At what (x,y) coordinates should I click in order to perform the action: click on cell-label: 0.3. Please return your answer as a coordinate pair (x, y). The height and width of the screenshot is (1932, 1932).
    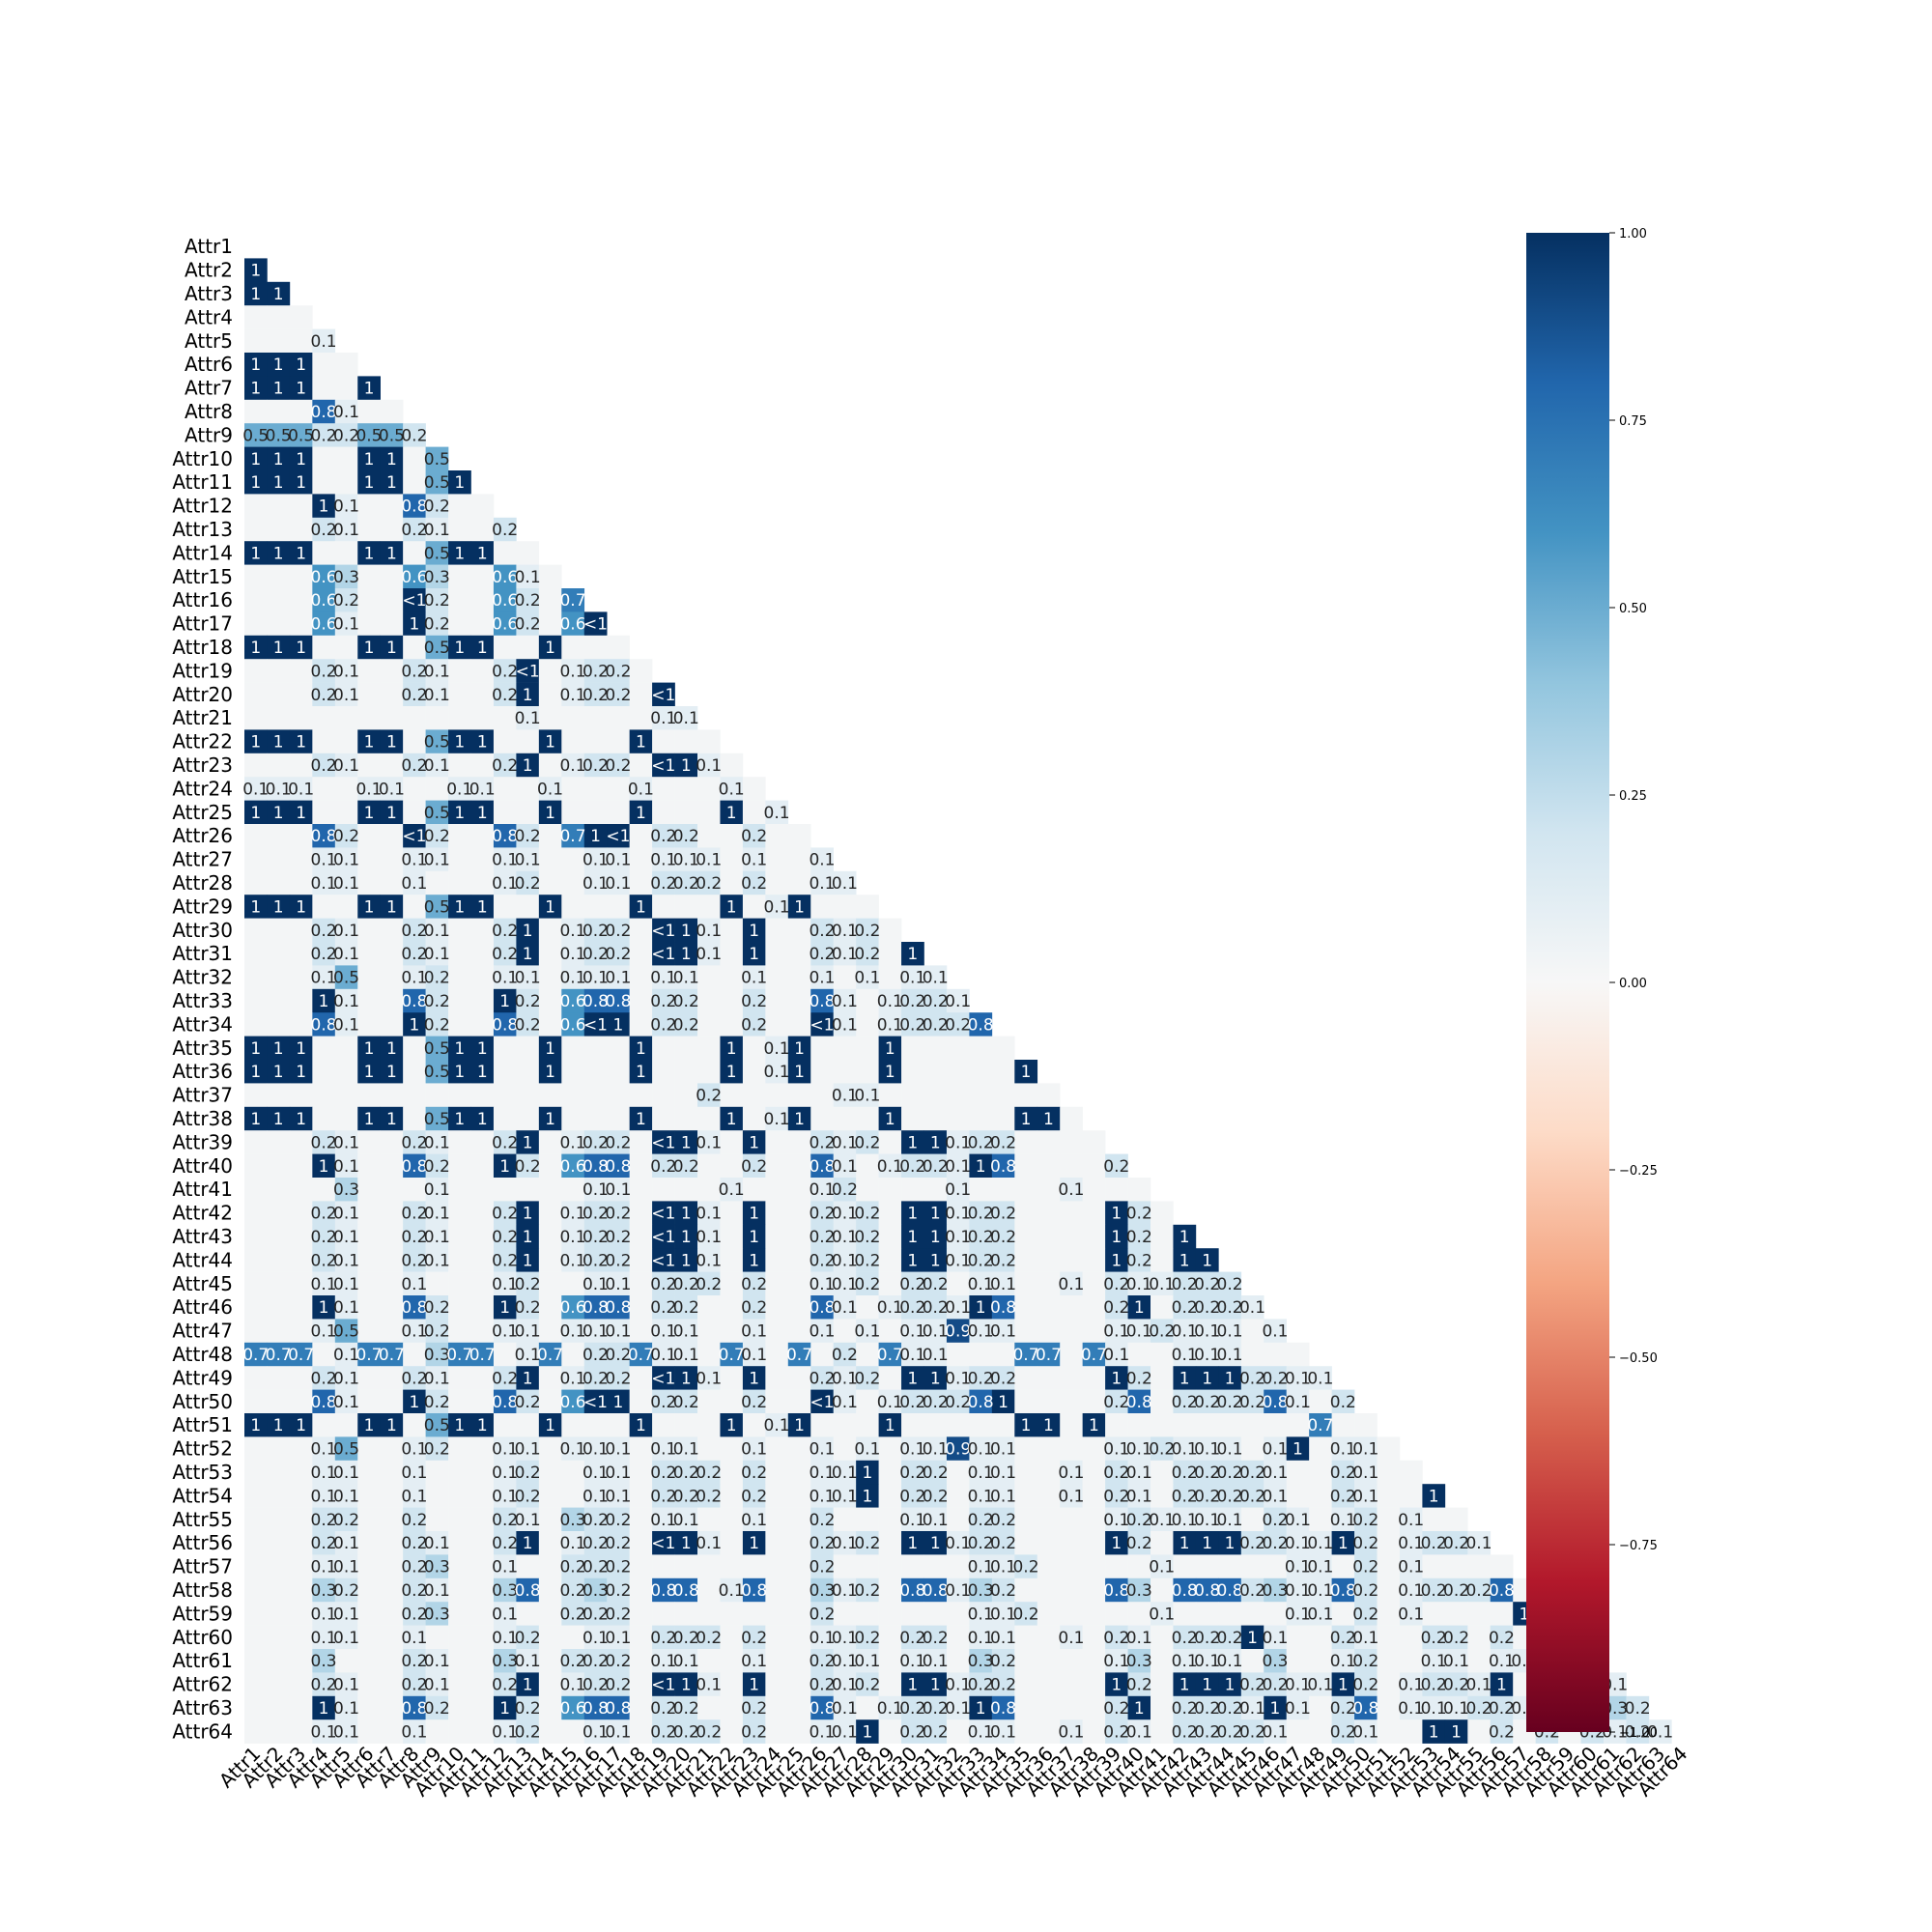
    Looking at the image, I should click on (346, 577).